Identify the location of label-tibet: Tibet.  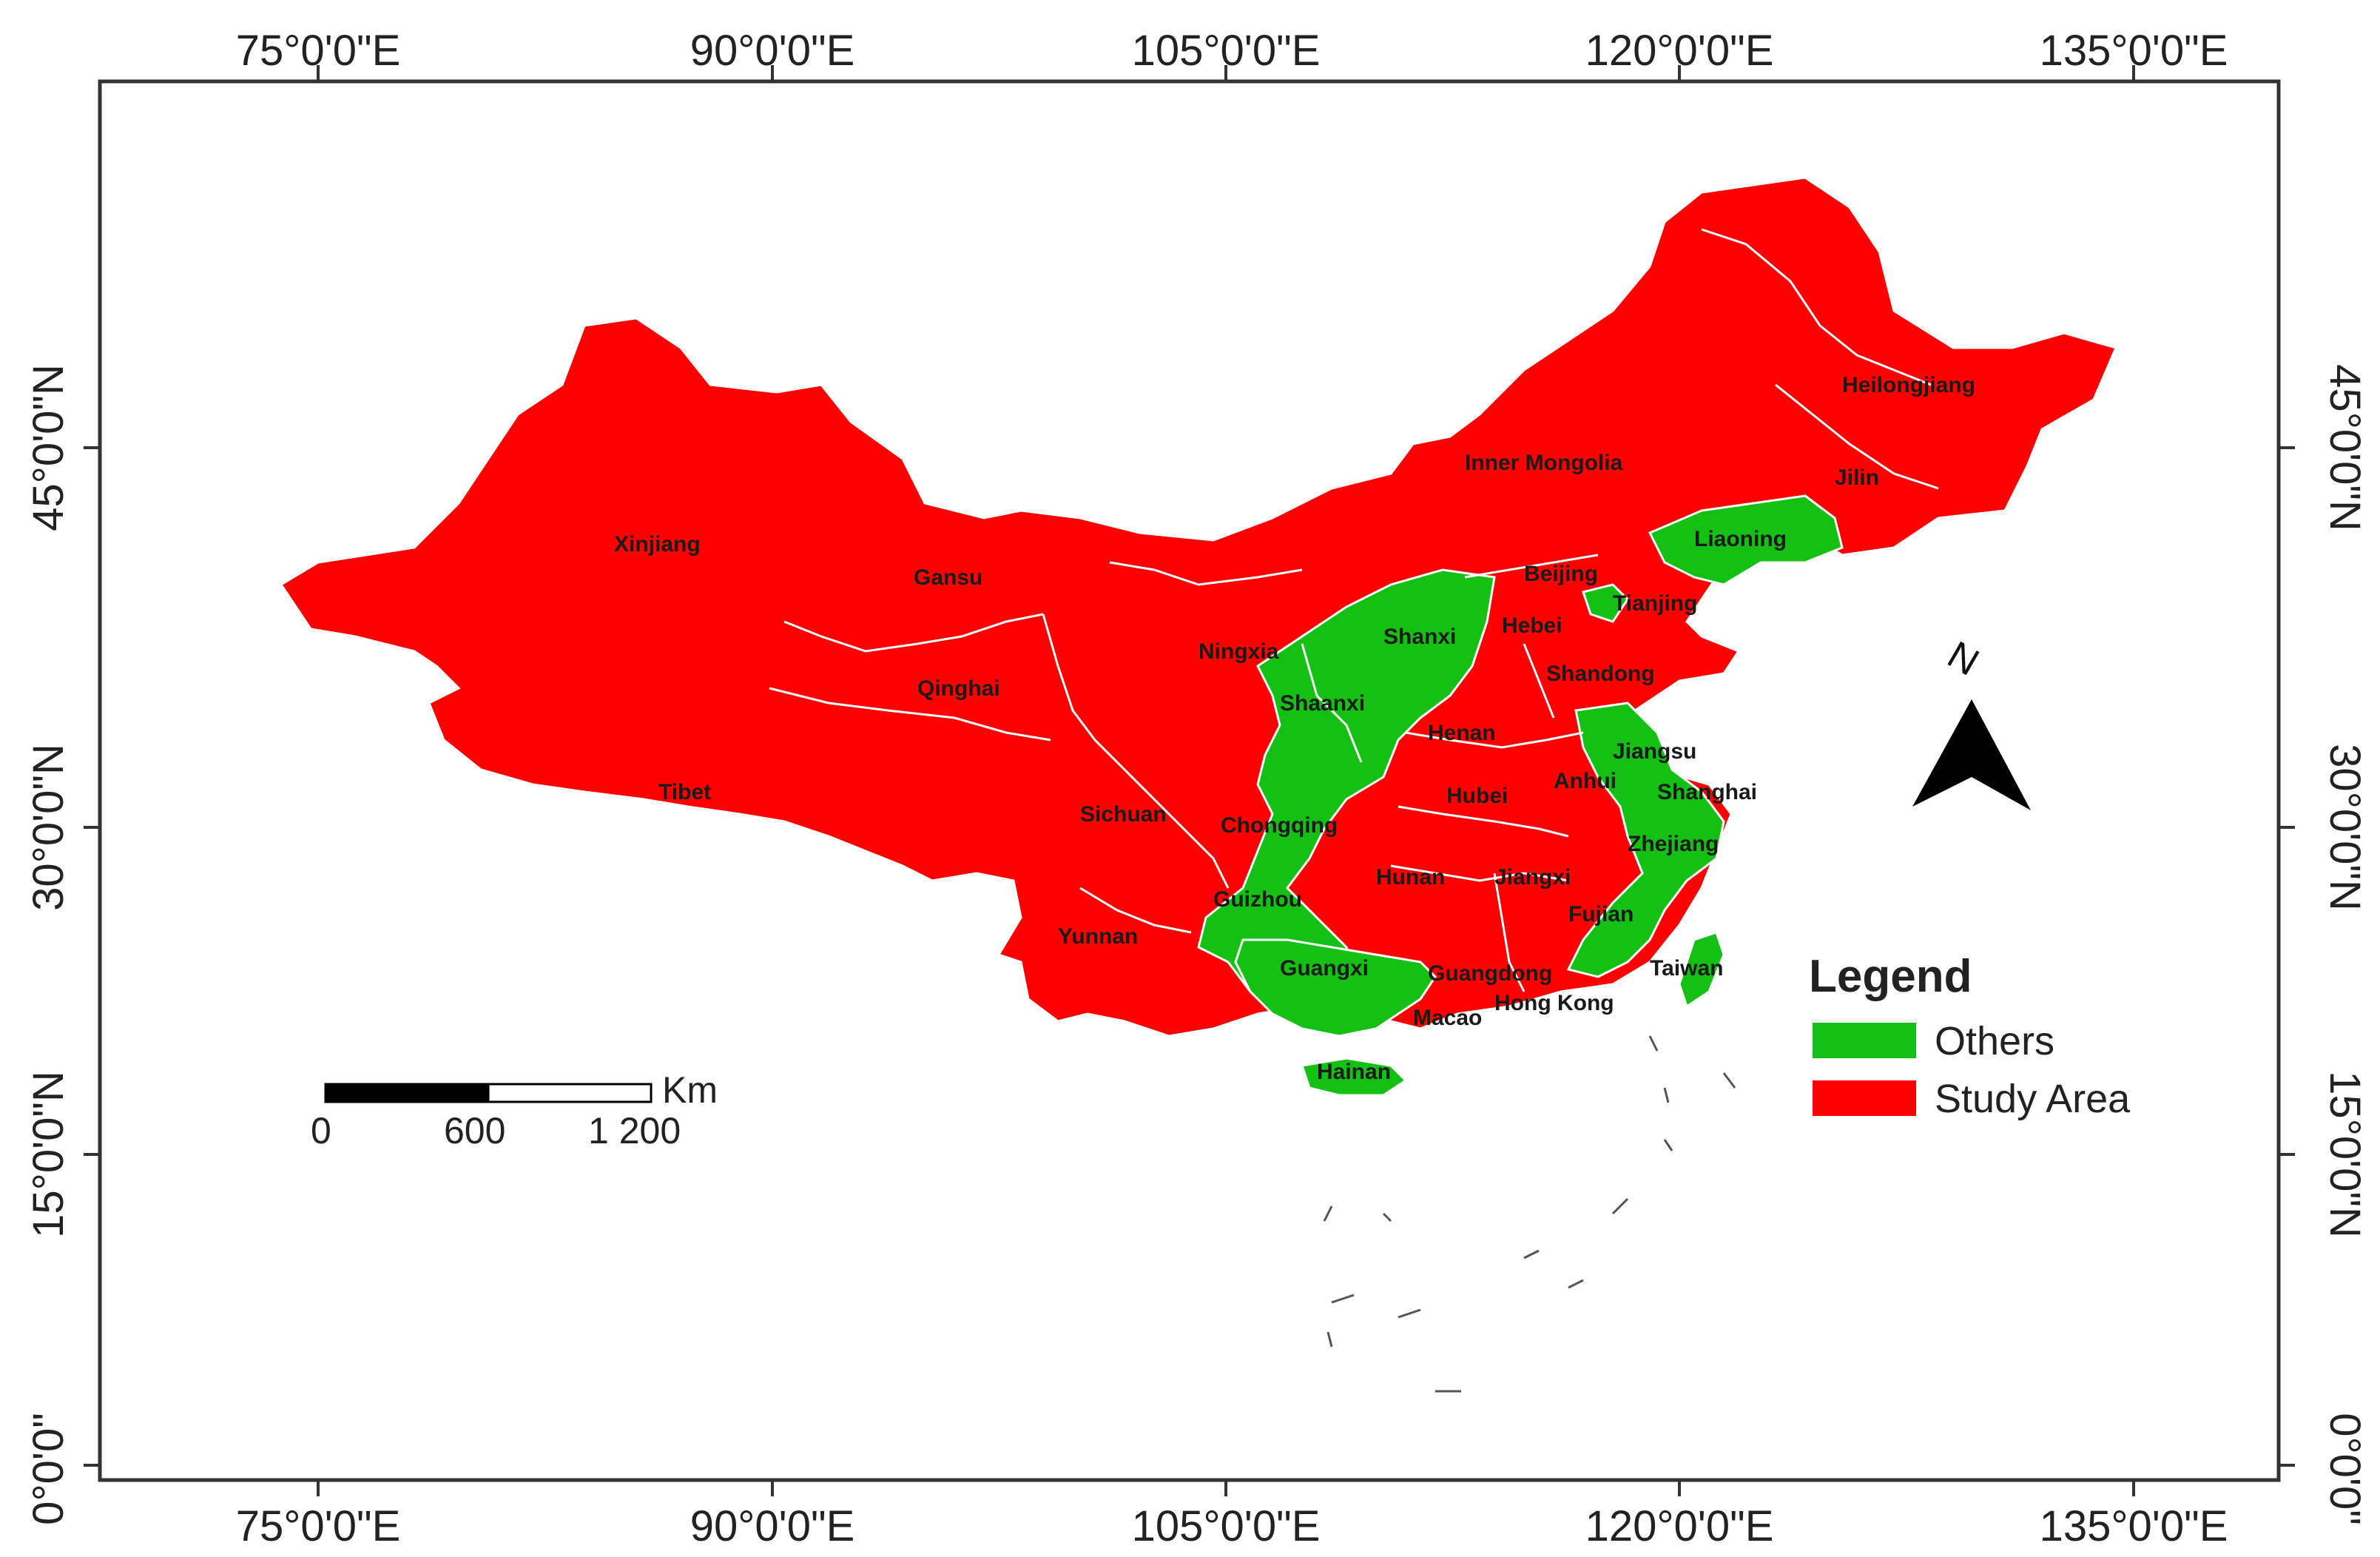
(685, 792).